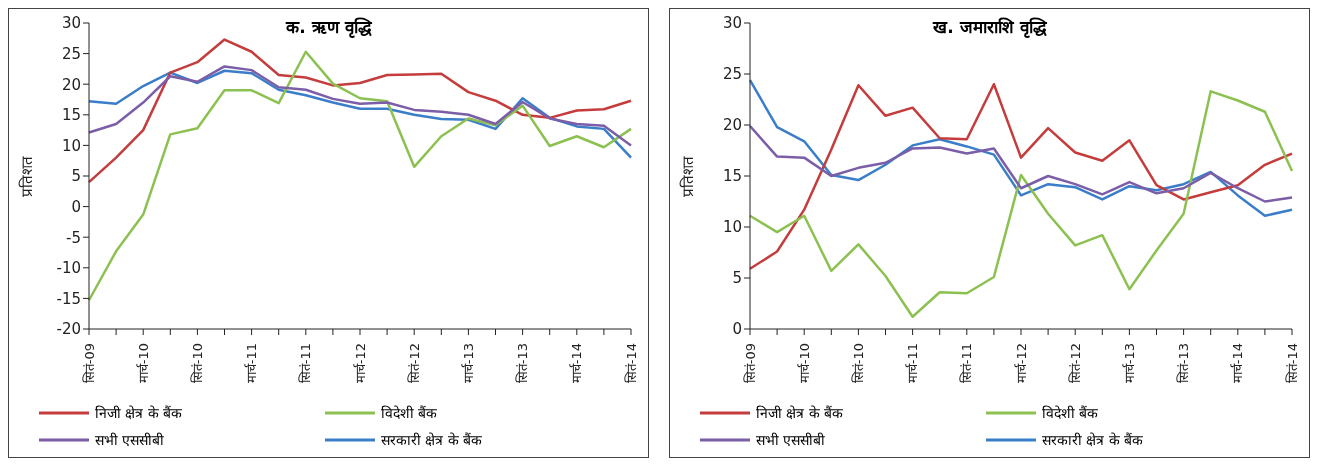 This screenshot has width=1318, height=470. What do you see at coordinates (68, 268) in the screenshot?
I see `y-tick-label: -10` at bounding box center [68, 268].